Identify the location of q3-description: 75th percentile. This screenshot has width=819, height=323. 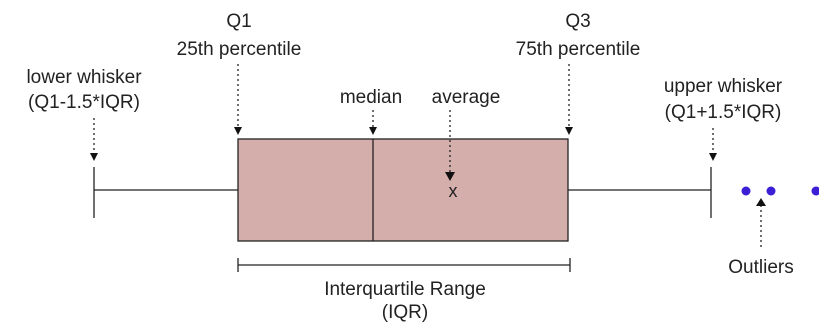
(578, 49).